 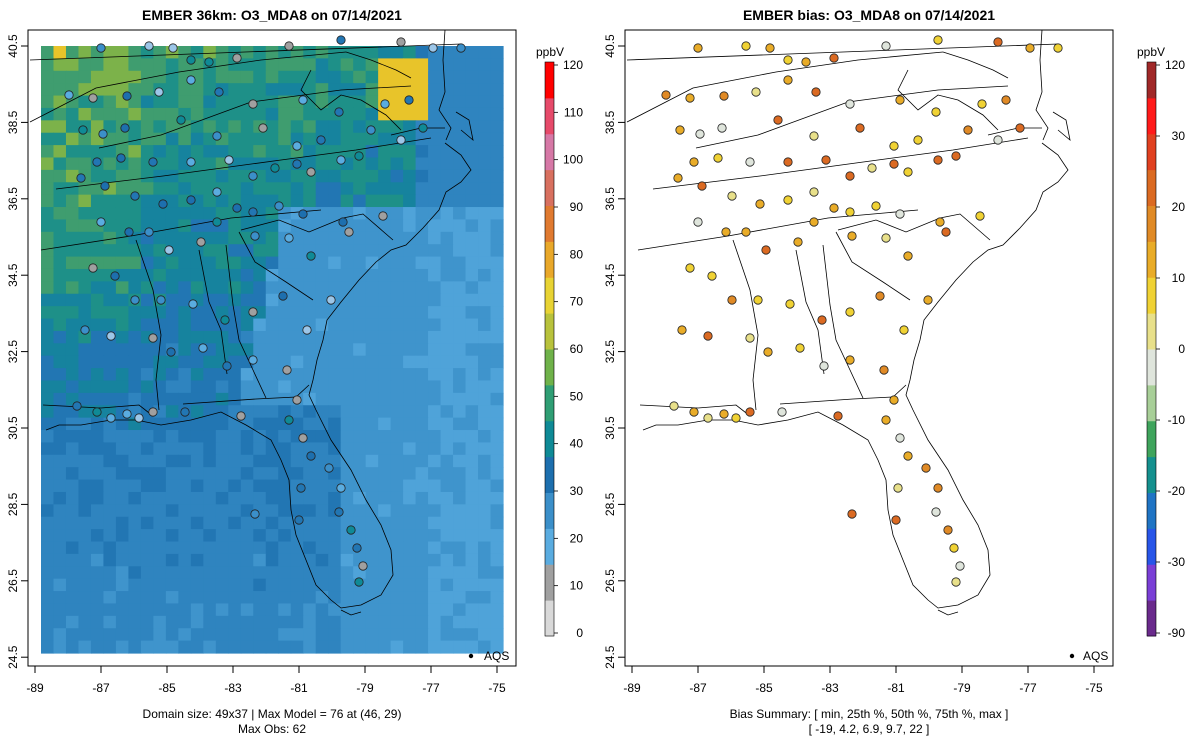 What do you see at coordinates (272, 15) in the screenshot?
I see `model-map-title: EMBER 36km: O3_MDA8 on 07/14/2021` at bounding box center [272, 15].